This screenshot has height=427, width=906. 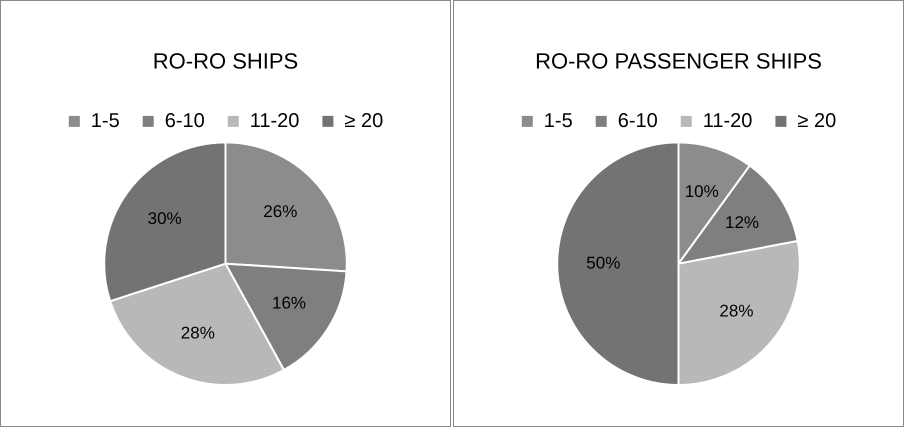 What do you see at coordinates (603, 262) in the screenshot?
I see `data-label: 50%` at bounding box center [603, 262].